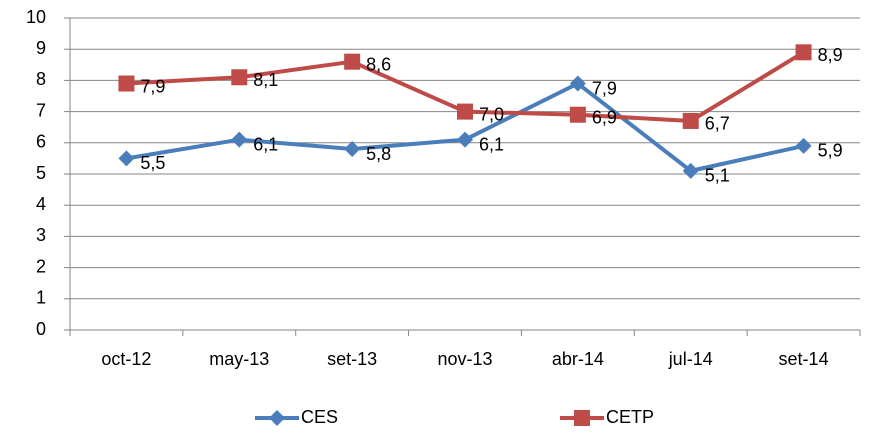 The height and width of the screenshot is (432, 875). What do you see at coordinates (265, 80) in the screenshot?
I see `data-label: 8,1` at bounding box center [265, 80].